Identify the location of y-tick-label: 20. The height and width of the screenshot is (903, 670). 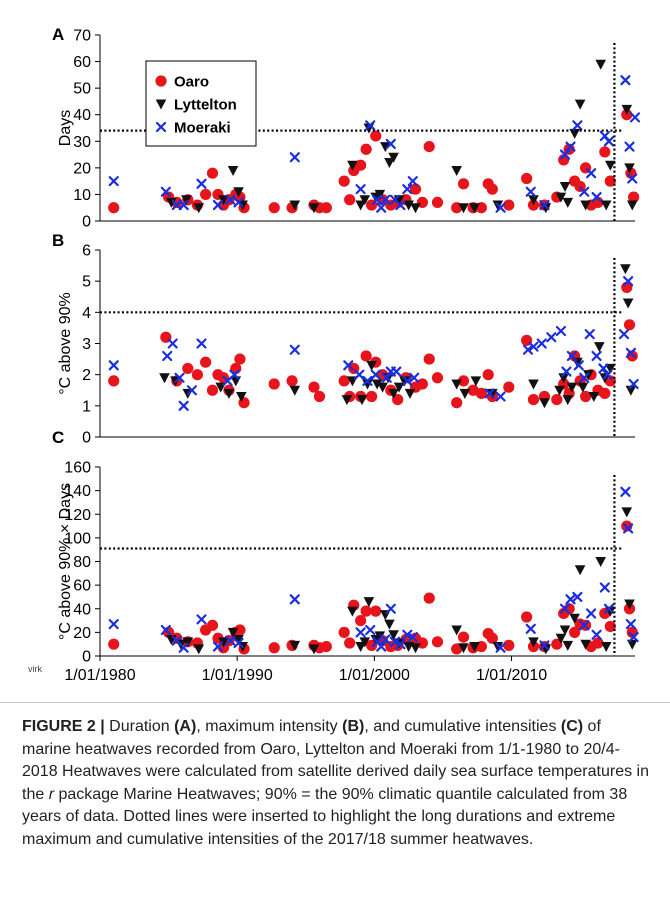
(82, 633).